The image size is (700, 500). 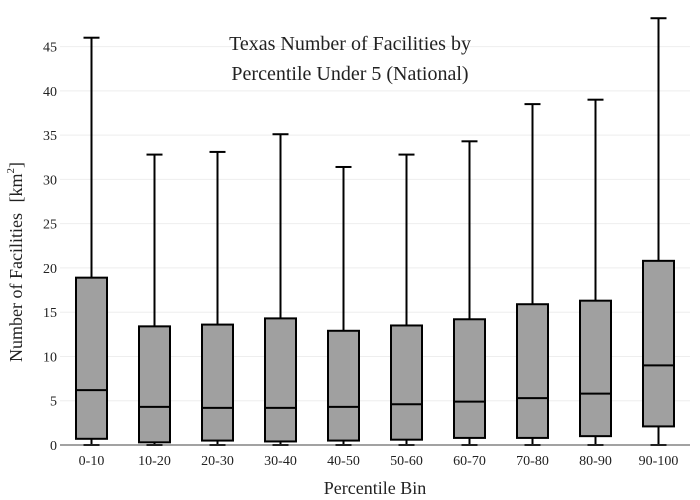 What do you see at coordinates (280, 461) in the screenshot?
I see `x-tick-label: 30-40` at bounding box center [280, 461].